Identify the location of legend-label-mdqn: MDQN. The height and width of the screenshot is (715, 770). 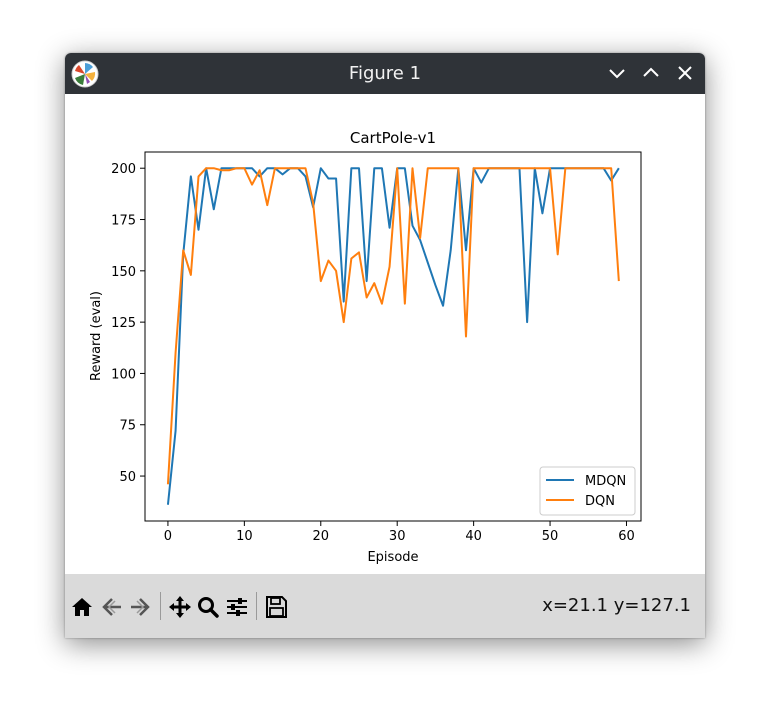
(605, 481).